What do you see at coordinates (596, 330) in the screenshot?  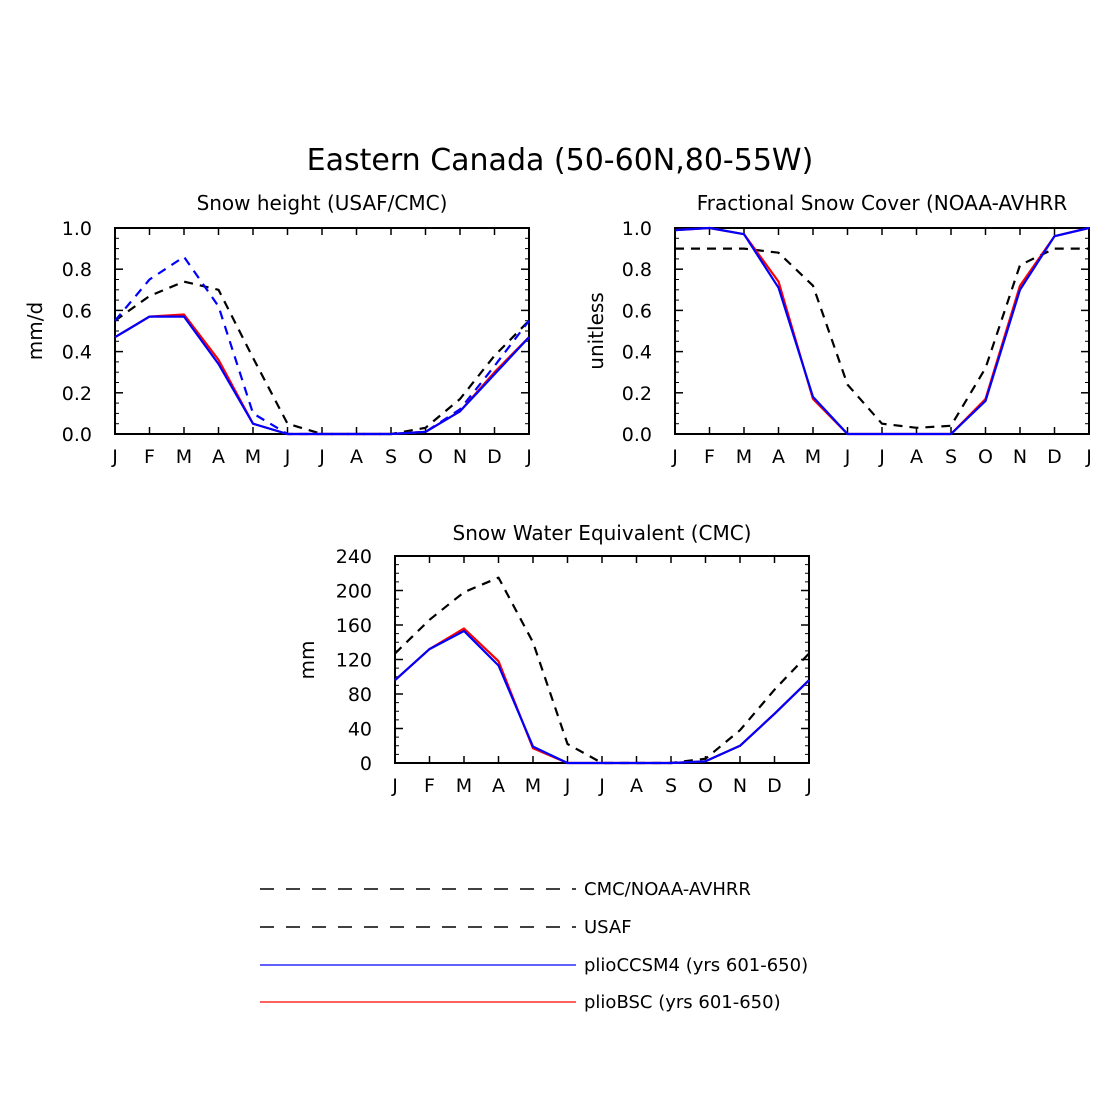 I see `y-axis-label: unitless` at bounding box center [596, 330].